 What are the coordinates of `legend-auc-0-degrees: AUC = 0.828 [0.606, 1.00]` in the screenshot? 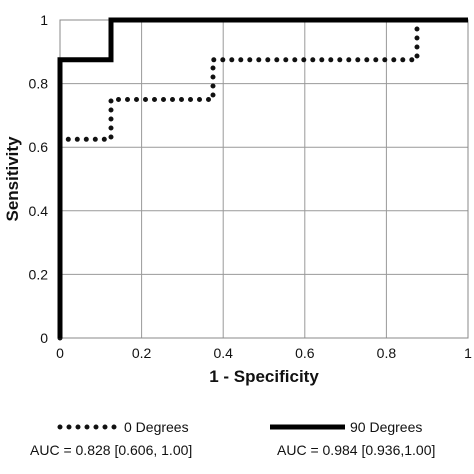 It's located at (111, 450).